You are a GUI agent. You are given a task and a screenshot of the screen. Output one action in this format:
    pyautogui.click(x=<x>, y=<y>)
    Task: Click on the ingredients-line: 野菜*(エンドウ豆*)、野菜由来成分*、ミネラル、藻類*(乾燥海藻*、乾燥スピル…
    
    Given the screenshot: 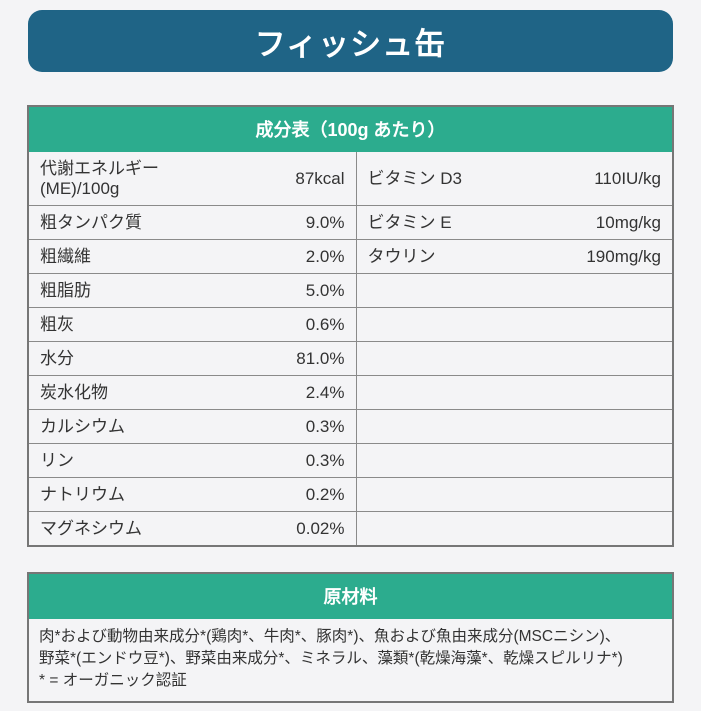 What is the action you would take?
    pyautogui.click(x=331, y=658)
    